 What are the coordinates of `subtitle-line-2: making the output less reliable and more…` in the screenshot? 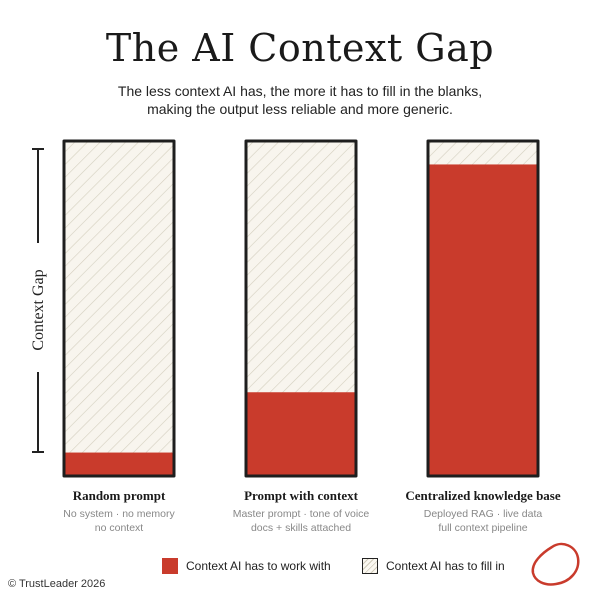 It's located at (300, 109).